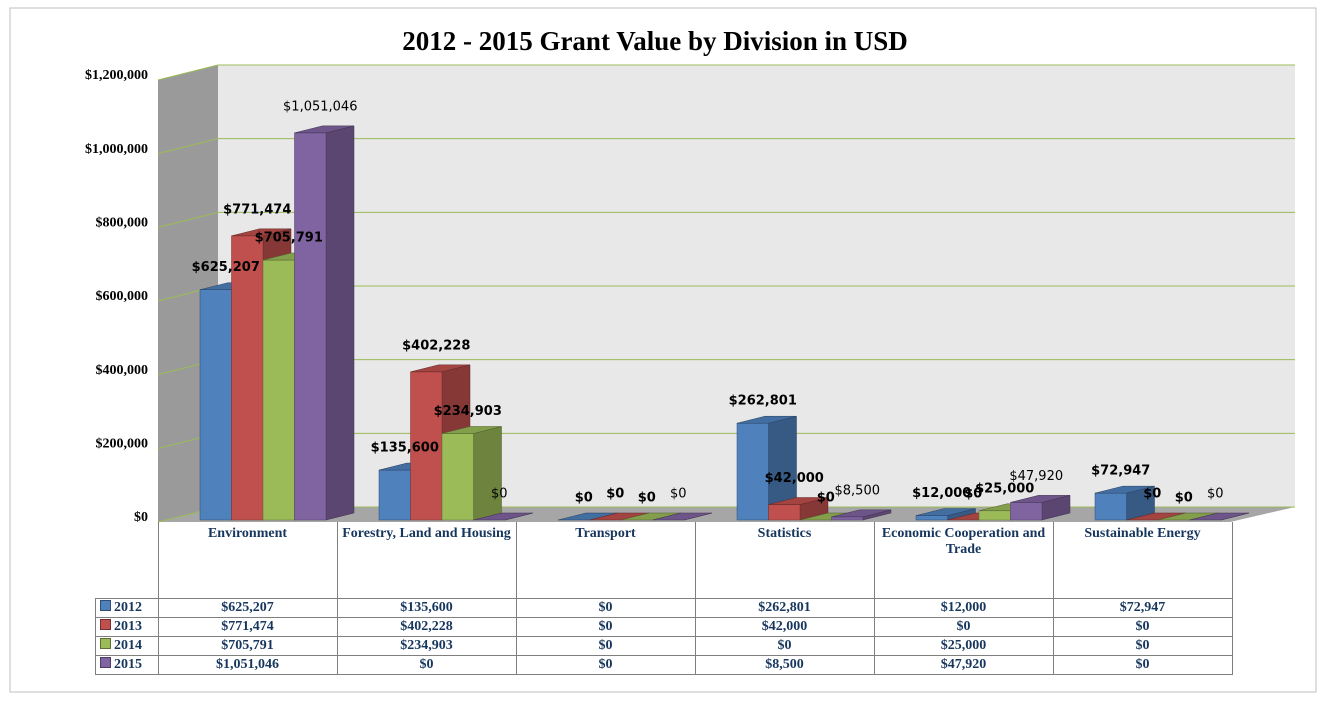 This screenshot has height=702, width=1326. Describe the element at coordinates (426, 646) in the screenshot. I see `table-value: $234,903` at that location.